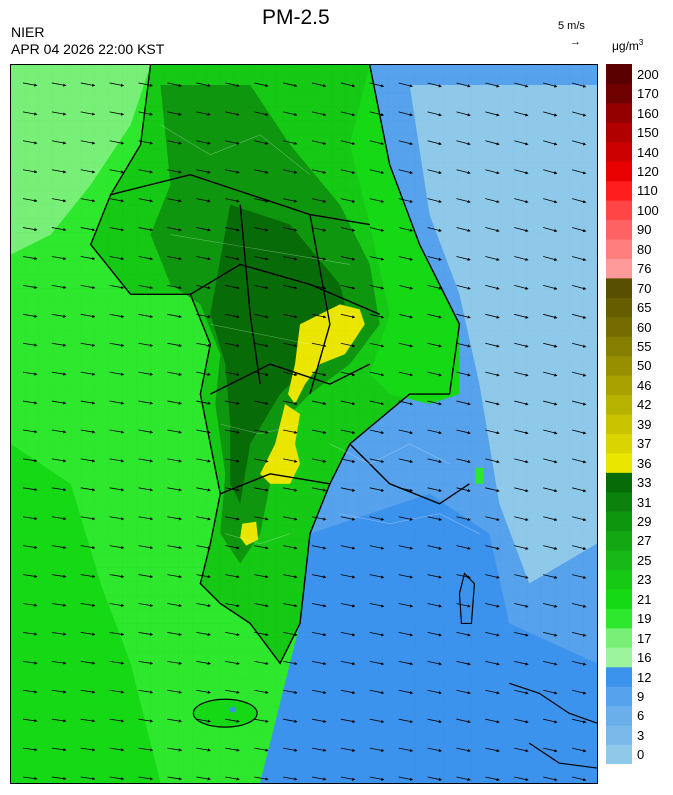 The height and width of the screenshot is (795, 673). Describe the element at coordinates (641, 716) in the screenshot. I see `colorbar-tick-label: 6` at that location.